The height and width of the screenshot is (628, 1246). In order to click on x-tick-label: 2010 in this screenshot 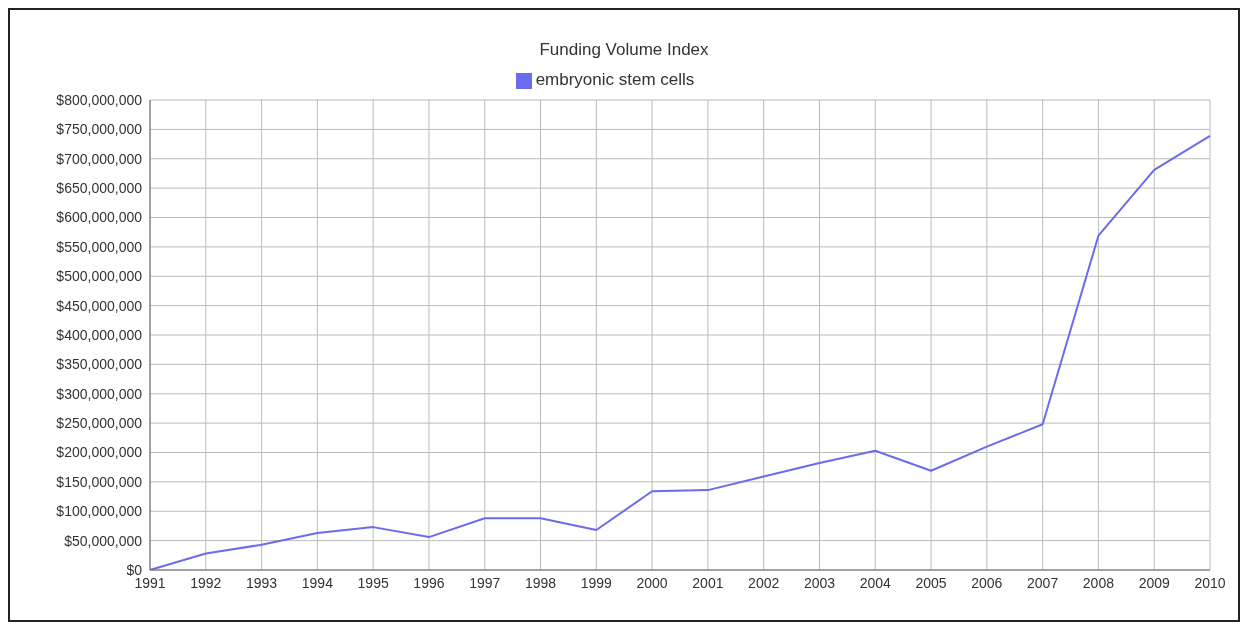, I will do `click(1210, 582)`.